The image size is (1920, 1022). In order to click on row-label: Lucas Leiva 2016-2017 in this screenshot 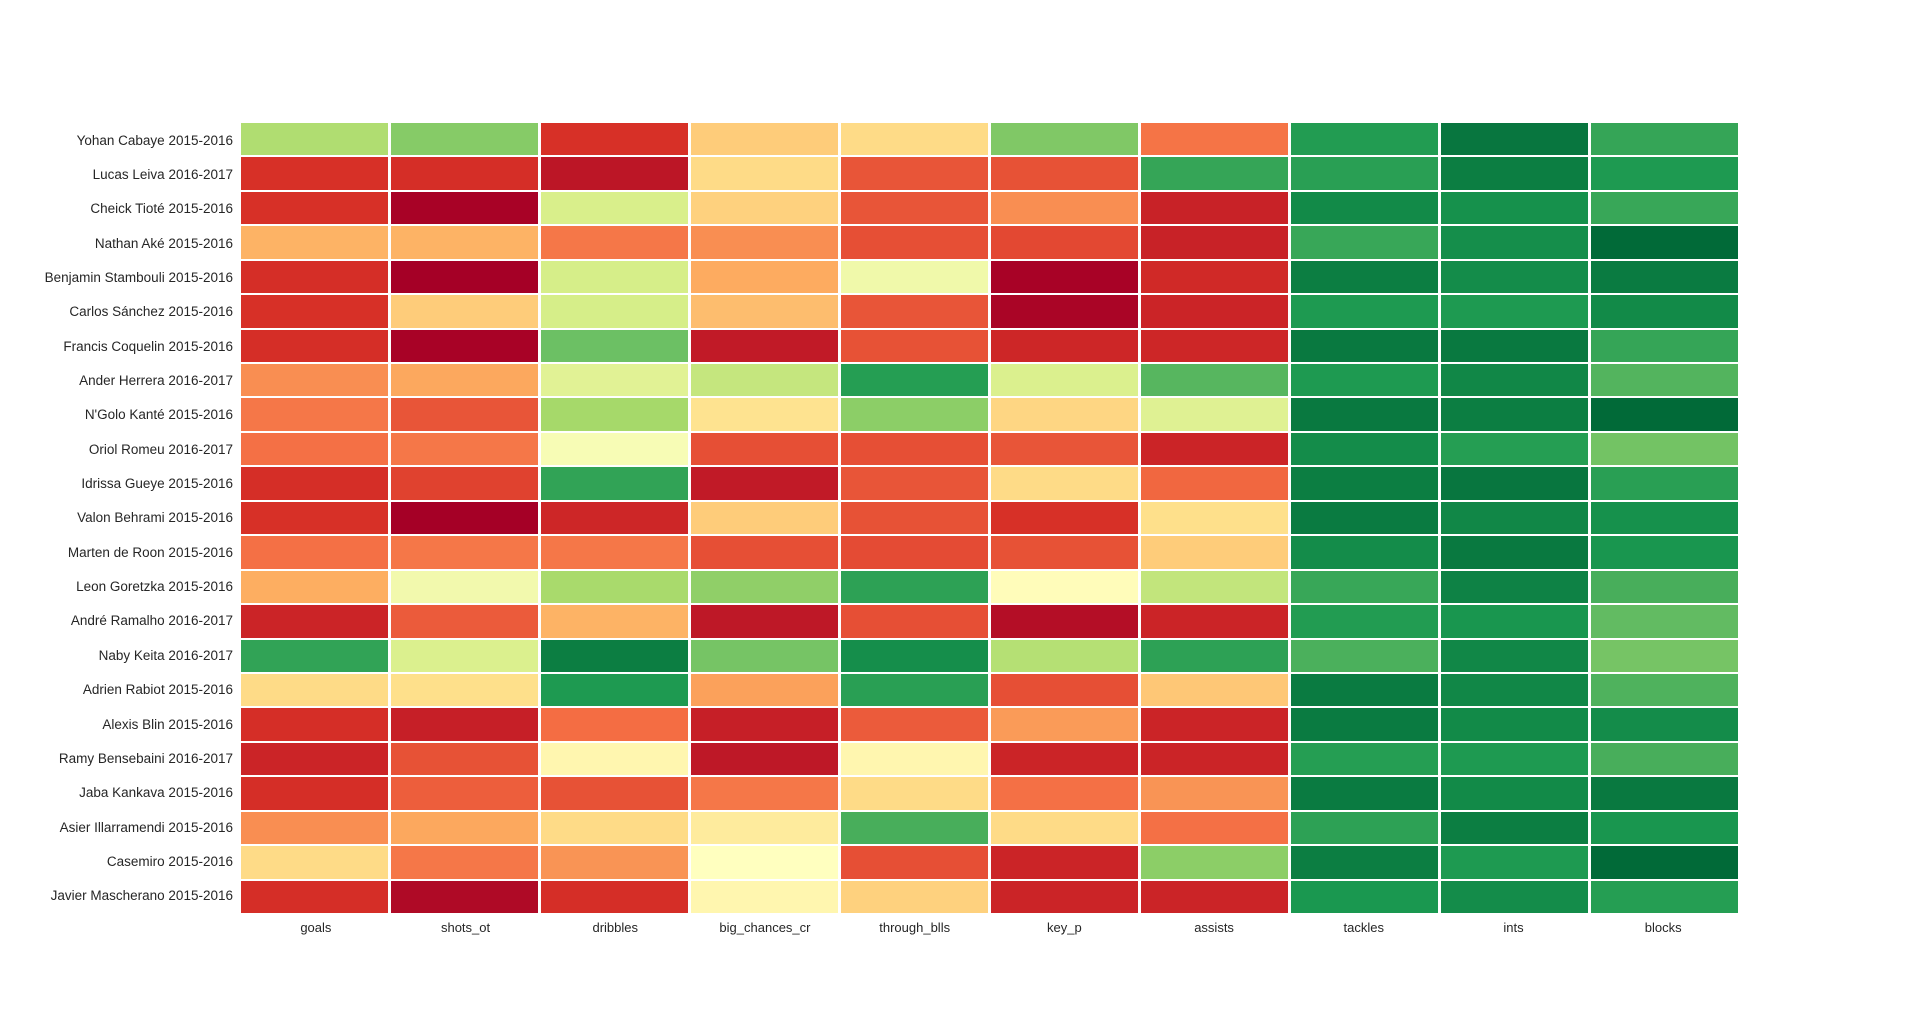, I will do `click(162, 175)`.